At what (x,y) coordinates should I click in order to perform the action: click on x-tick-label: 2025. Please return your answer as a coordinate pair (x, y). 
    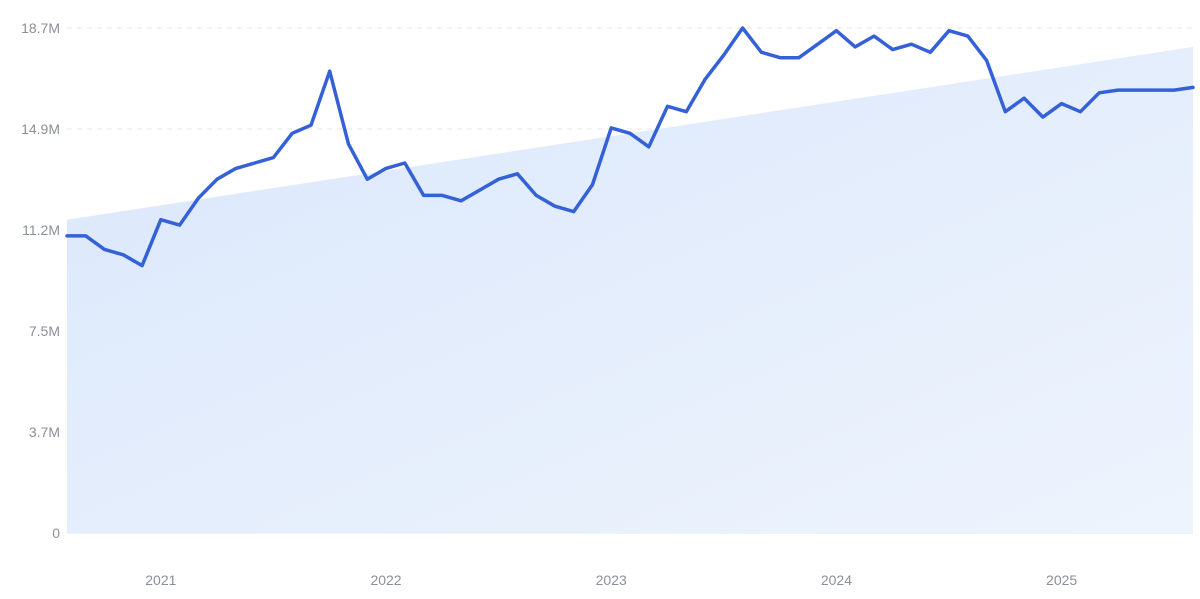
    Looking at the image, I should click on (1061, 580).